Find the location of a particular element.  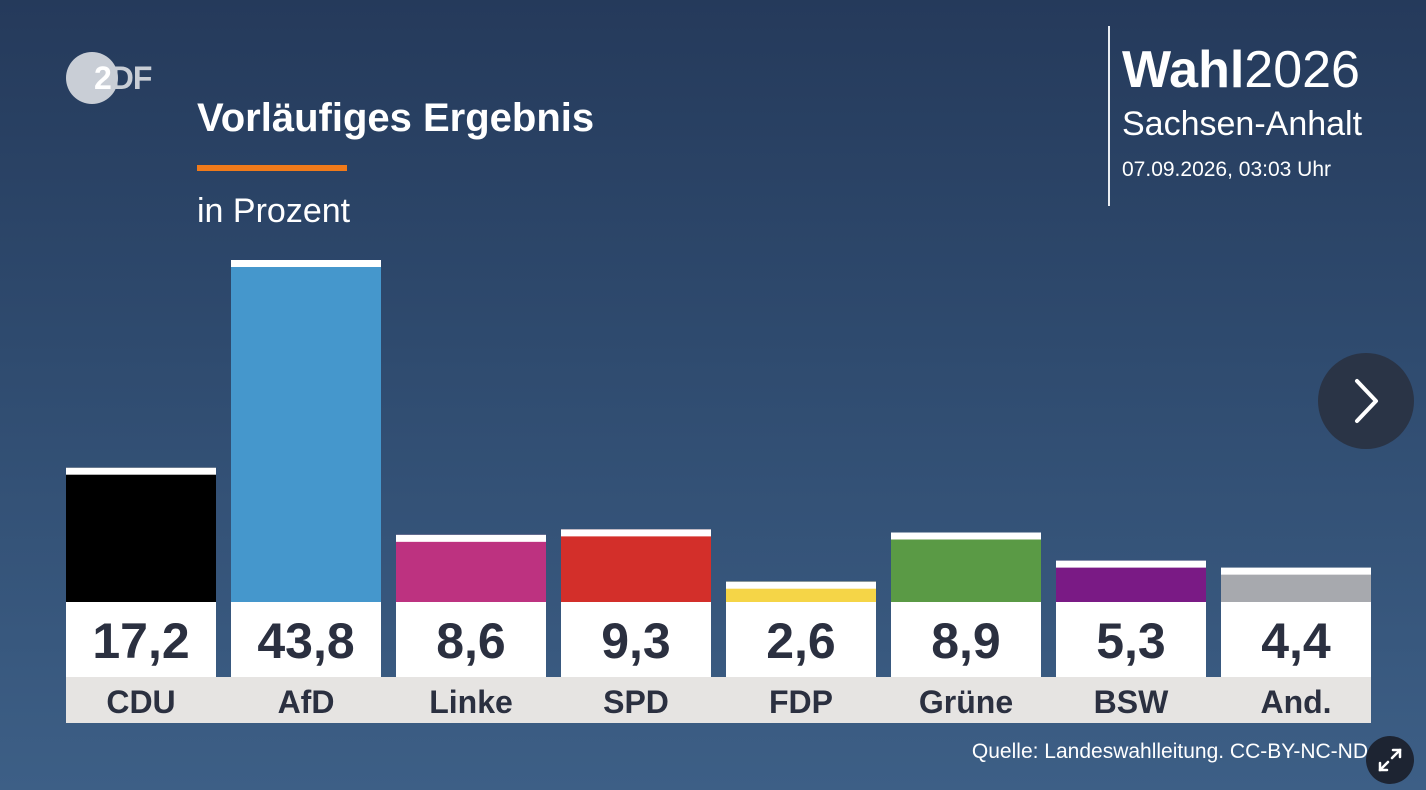

brand-datetime: 07.09.2026, 03:03 Uhr is located at coordinates (1226, 169).